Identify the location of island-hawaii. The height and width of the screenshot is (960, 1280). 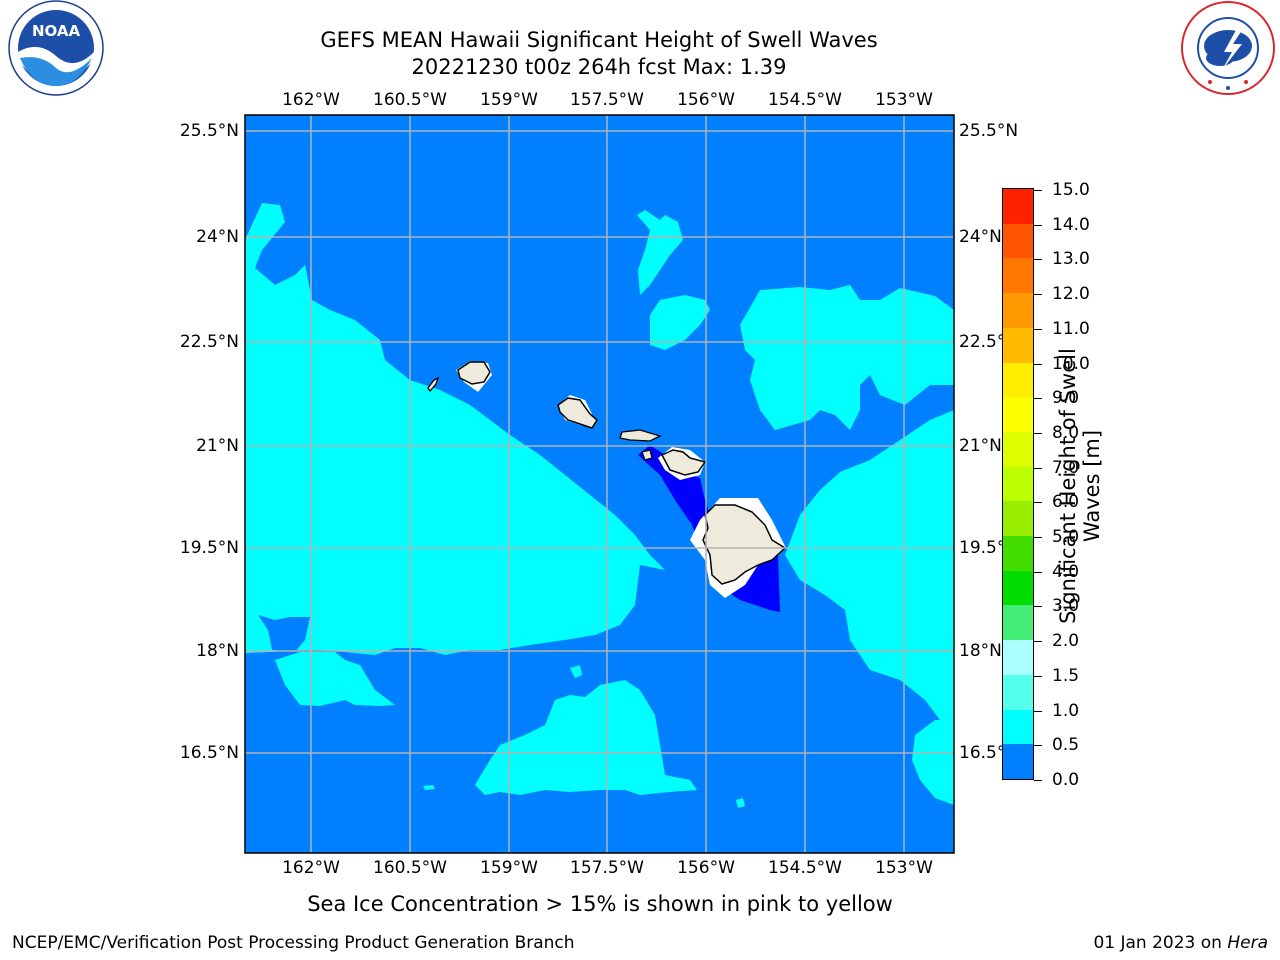
(744, 544).